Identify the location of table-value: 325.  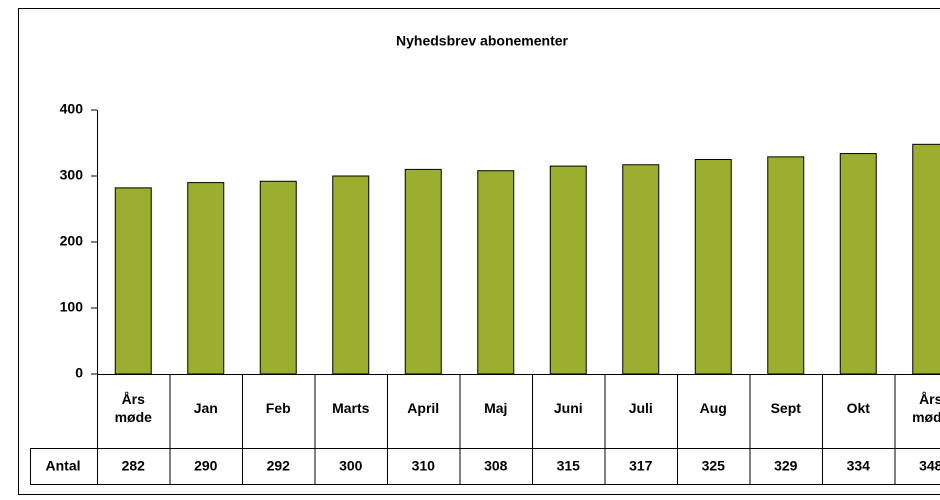
(714, 466).